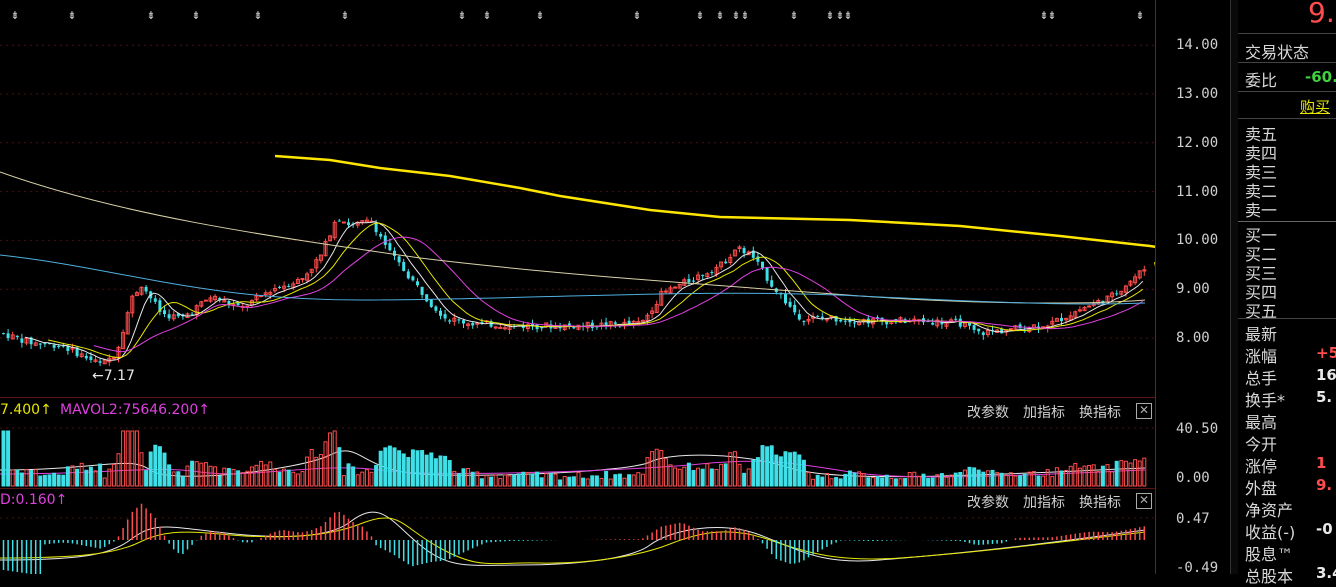 This screenshot has height=587, width=1336. What do you see at coordinates (1261, 292) in the screenshot?
I see `buy-level-label: 买四` at bounding box center [1261, 292].